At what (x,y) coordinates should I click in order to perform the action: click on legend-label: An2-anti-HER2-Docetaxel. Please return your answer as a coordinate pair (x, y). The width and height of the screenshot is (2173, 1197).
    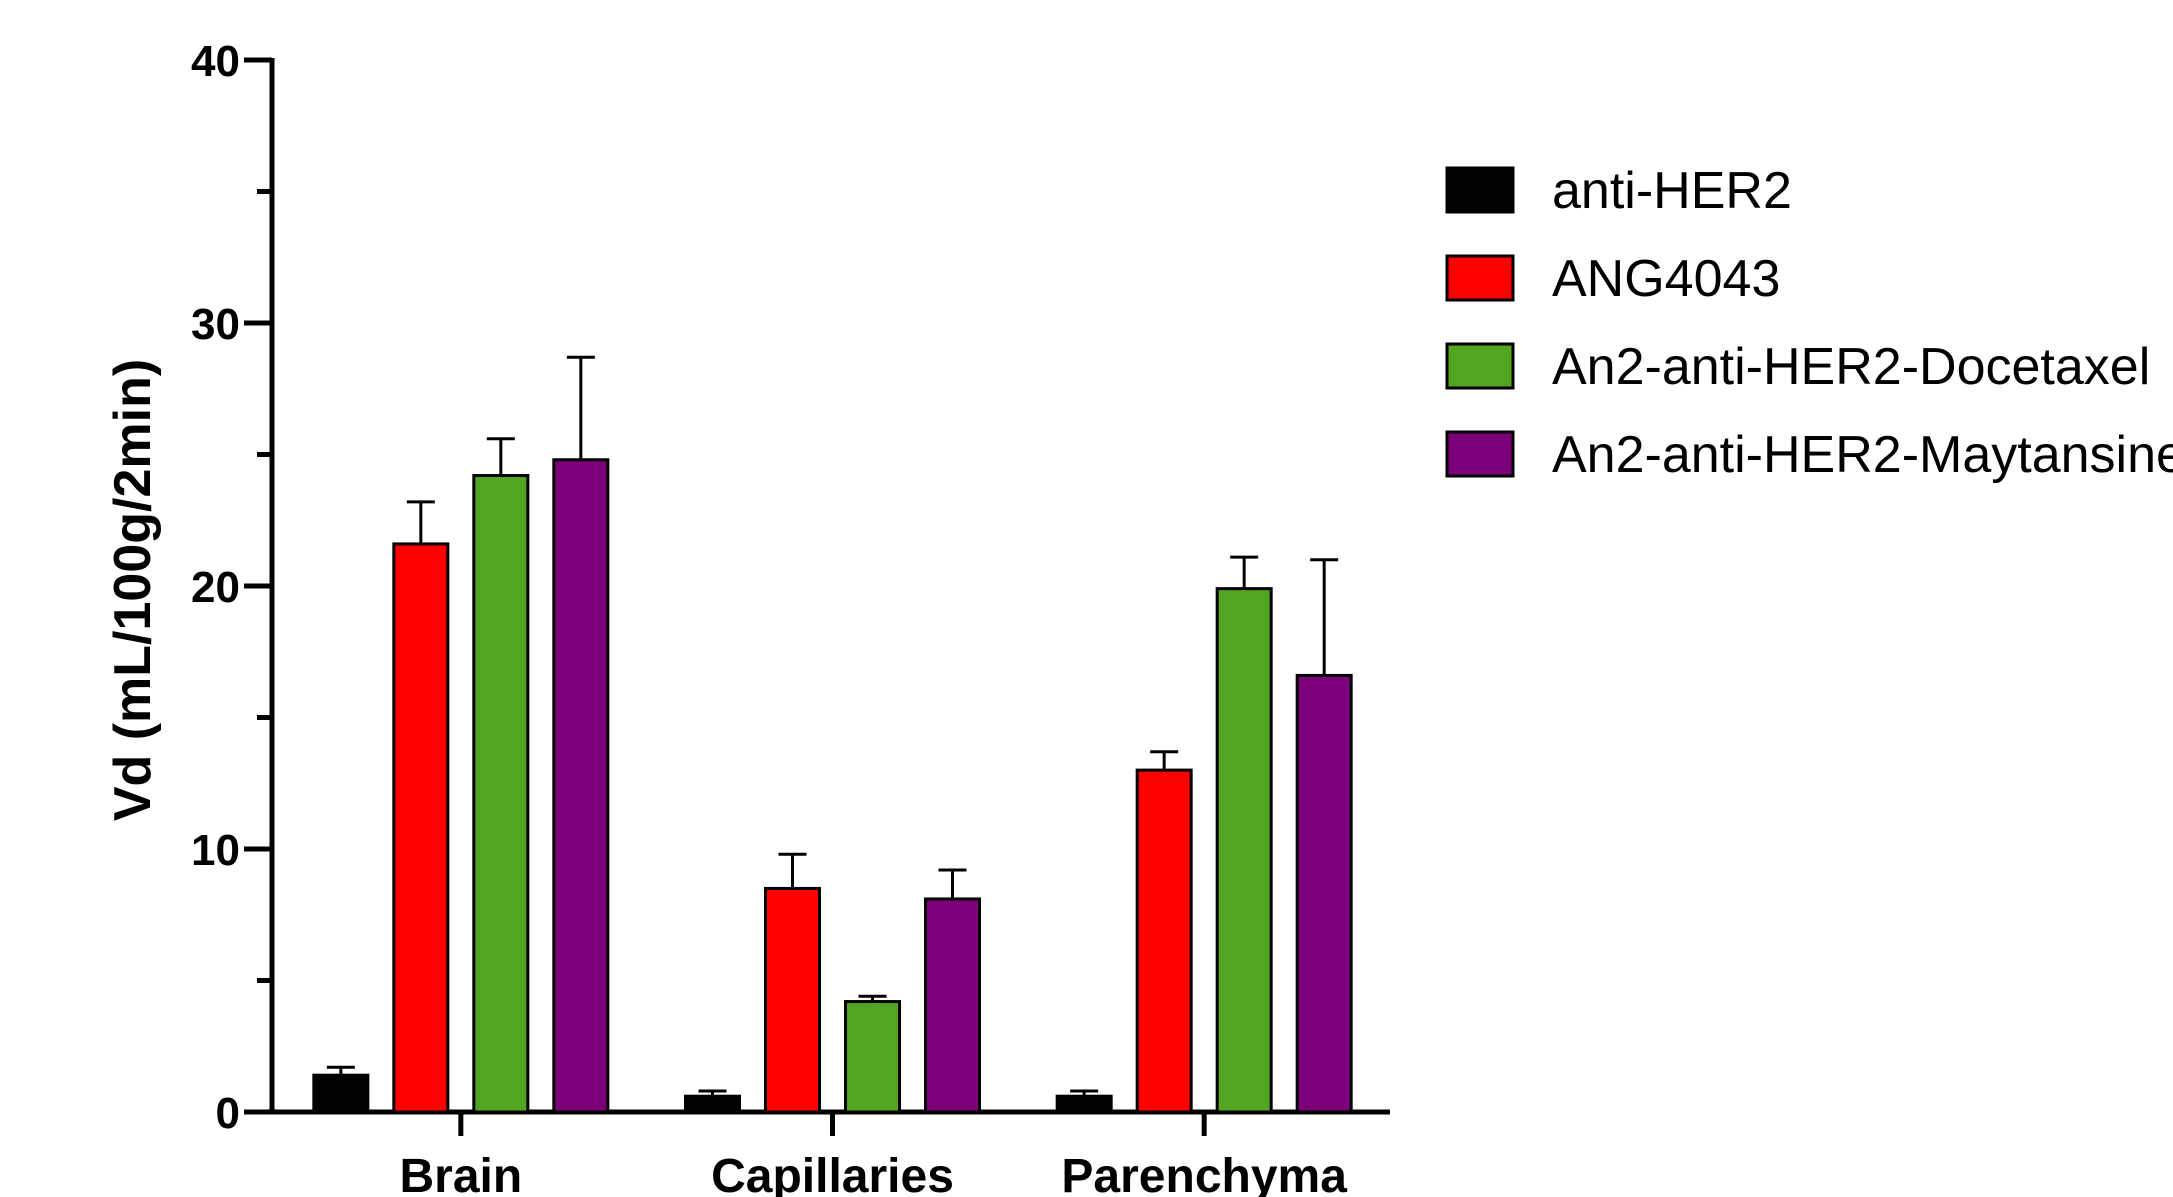
    Looking at the image, I should click on (1851, 367).